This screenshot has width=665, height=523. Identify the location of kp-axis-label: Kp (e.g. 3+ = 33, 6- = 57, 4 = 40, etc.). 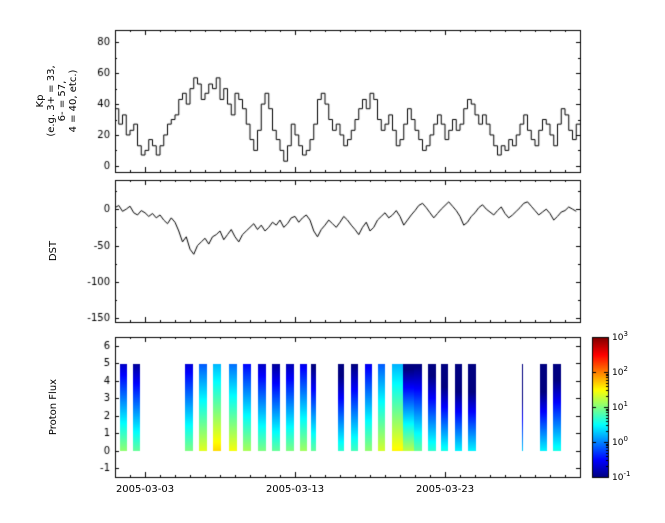
(57, 101).